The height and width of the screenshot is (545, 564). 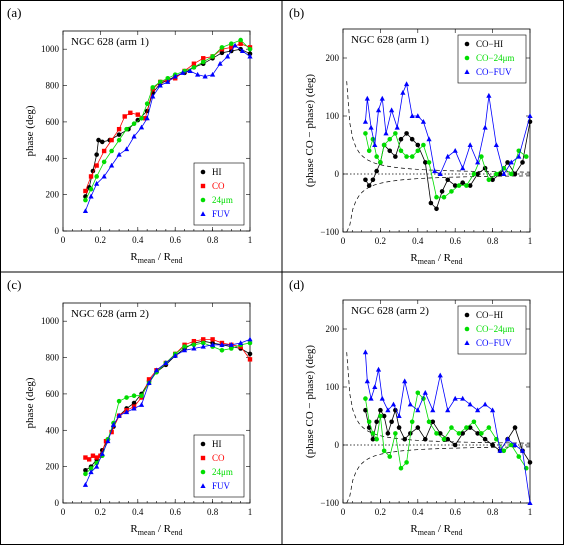 I want to click on y-tick-label: 100, so click(x=333, y=387).